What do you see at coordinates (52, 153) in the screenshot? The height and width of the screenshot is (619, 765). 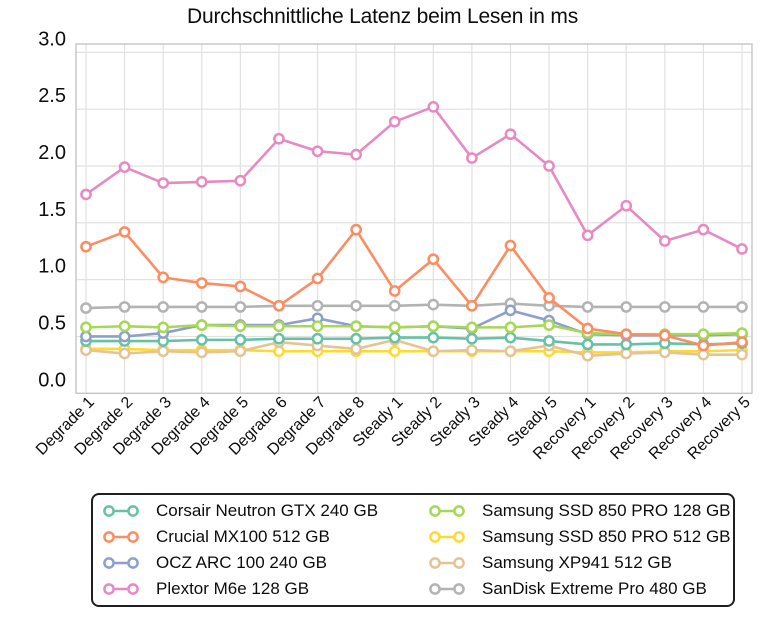 I see `y-tick-label: 2.0` at bounding box center [52, 153].